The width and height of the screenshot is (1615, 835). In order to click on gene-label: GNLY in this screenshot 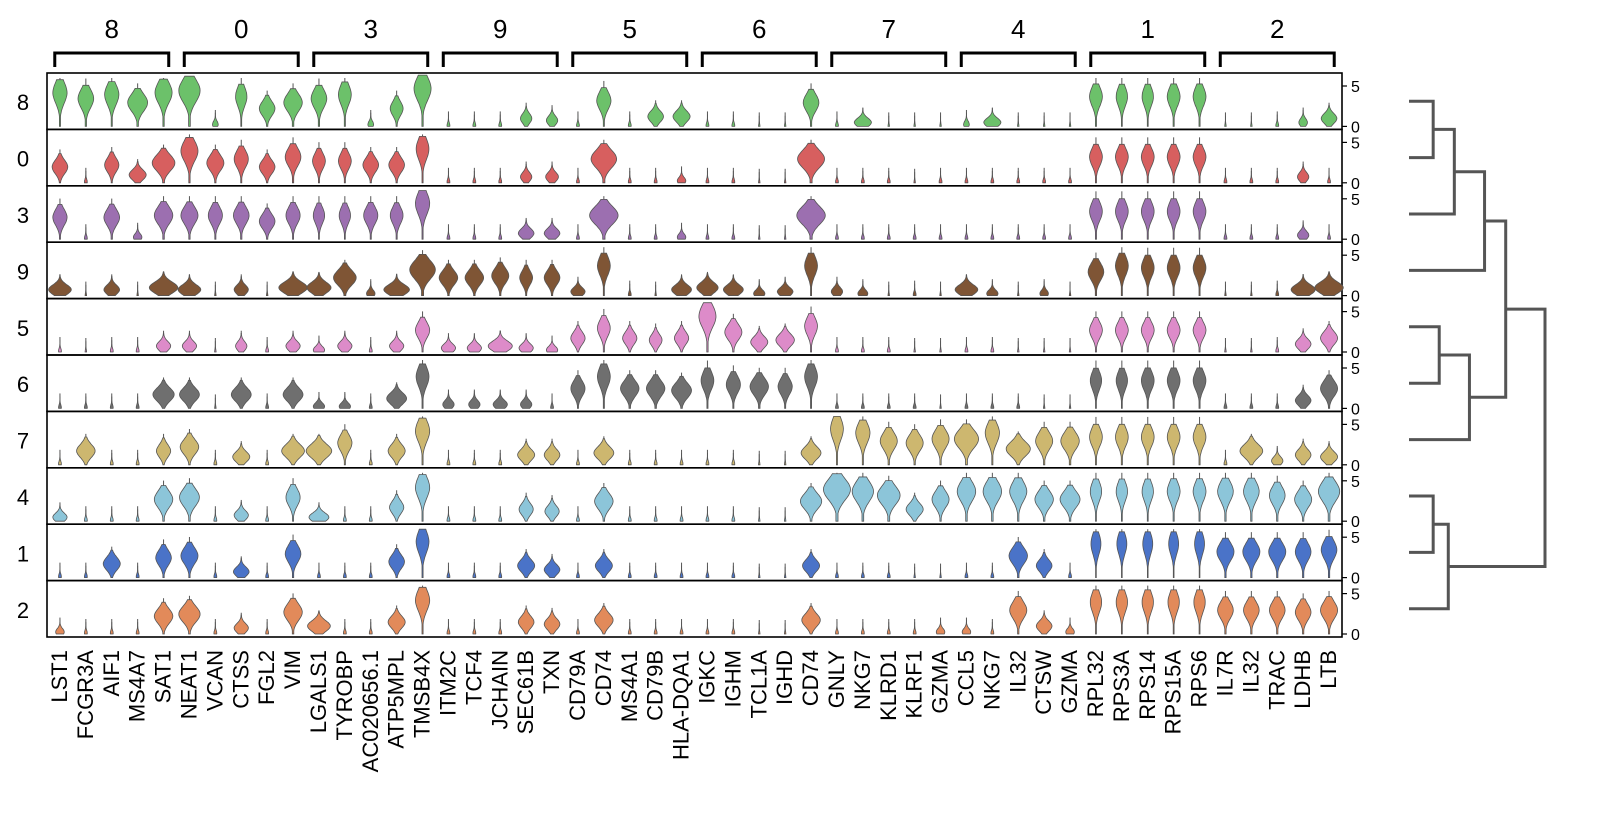, I will do `click(836, 679)`.